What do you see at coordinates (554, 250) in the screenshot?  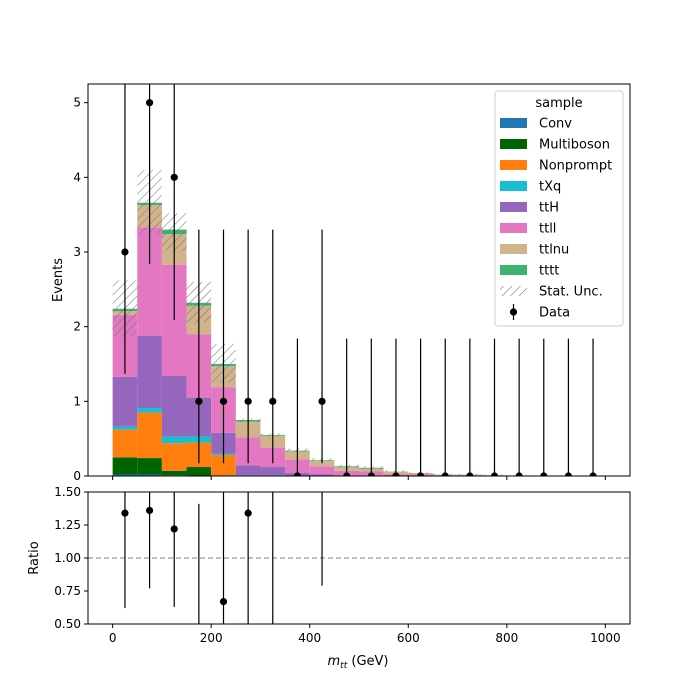 I see `legend-label: ttlnu` at bounding box center [554, 250].